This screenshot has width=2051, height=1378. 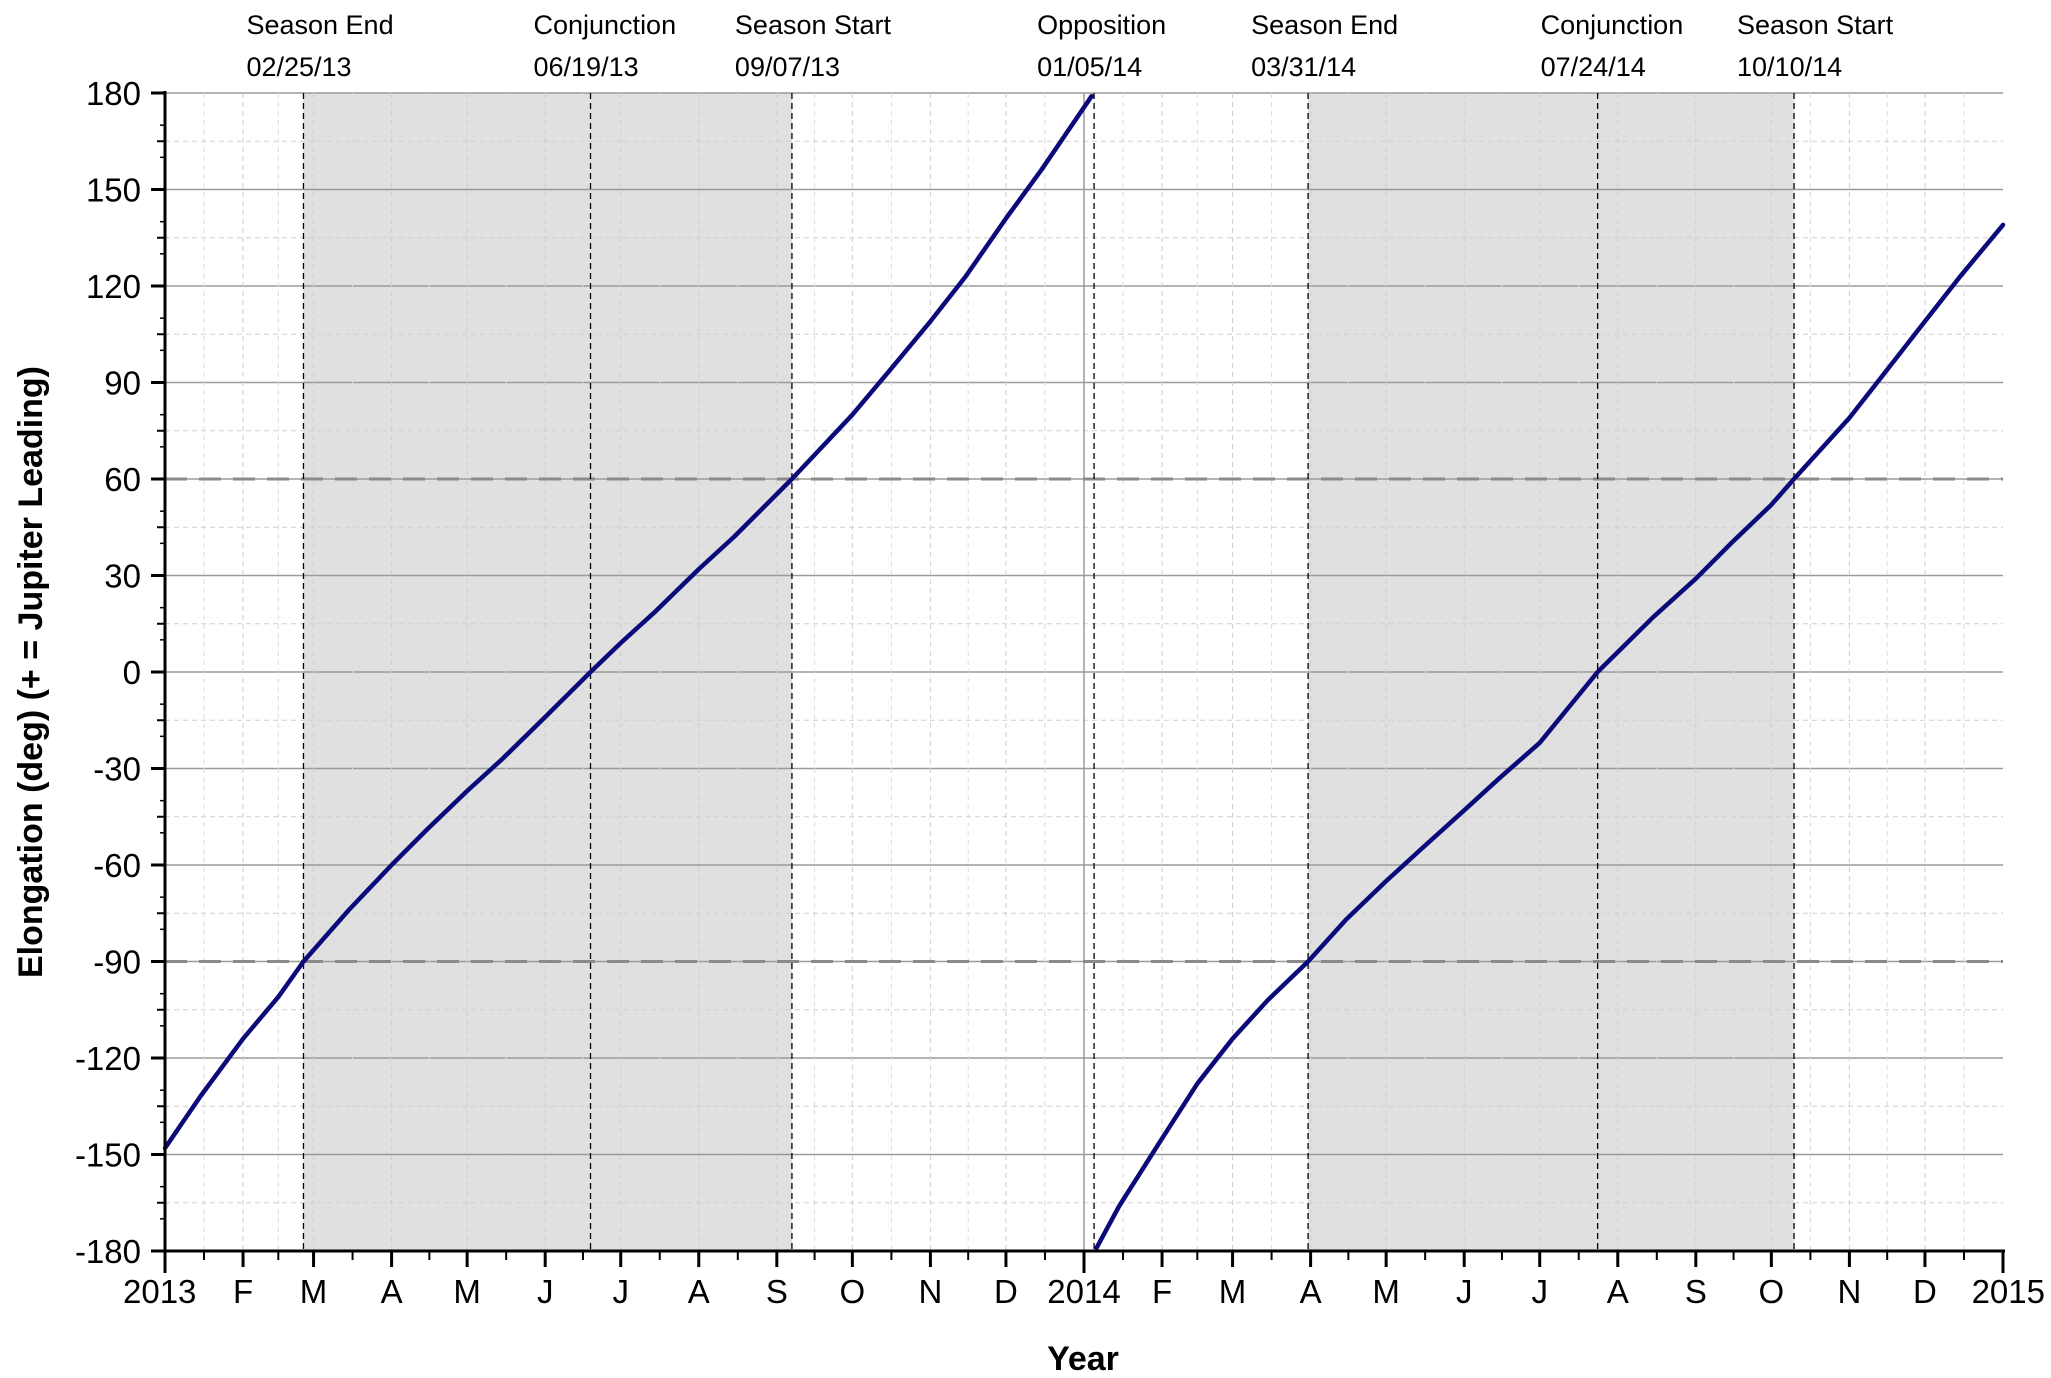 What do you see at coordinates (2008, 1291) in the screenshot?
I see `x-tick-label: 2015` at bounding box center [2008, 1291].